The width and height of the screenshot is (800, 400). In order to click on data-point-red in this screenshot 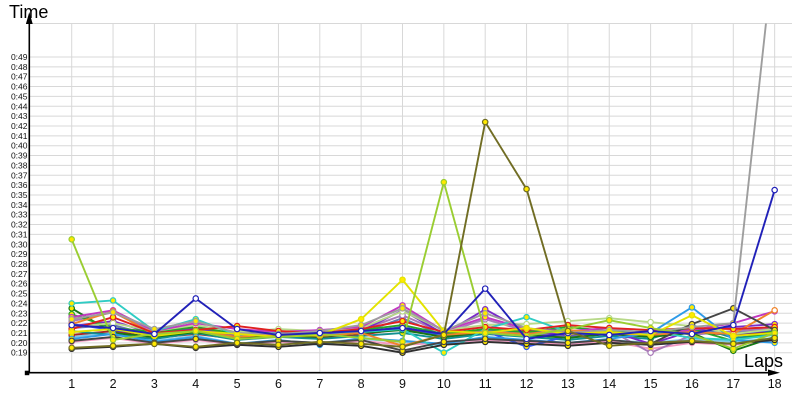, I will do `click(402, 321)`.